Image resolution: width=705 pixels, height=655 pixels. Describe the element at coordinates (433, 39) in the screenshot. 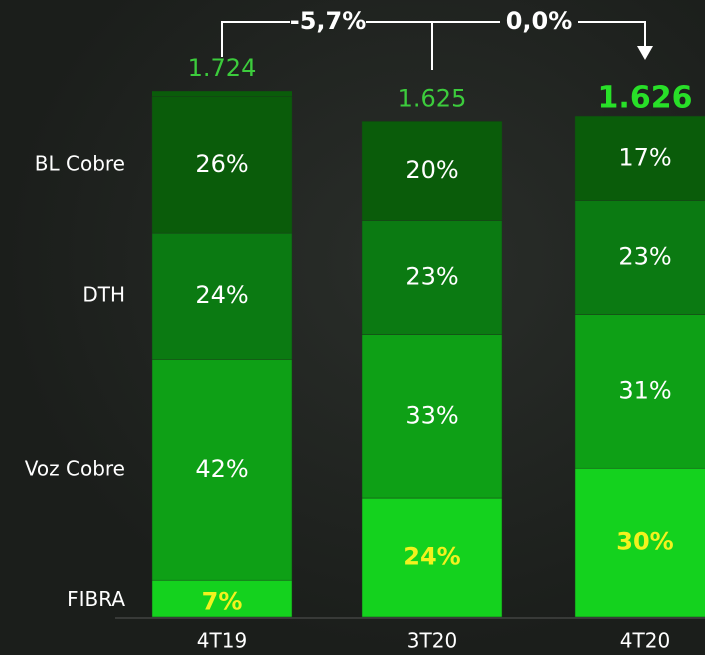

I see `bracket` at that location.